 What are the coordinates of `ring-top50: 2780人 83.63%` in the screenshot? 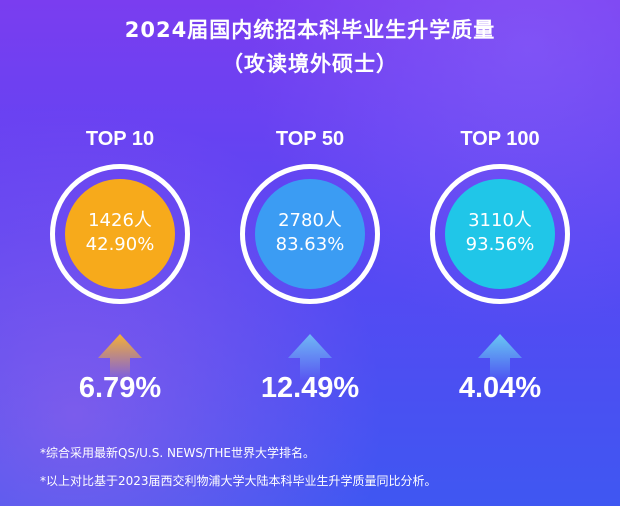 It's located at (310, 234).